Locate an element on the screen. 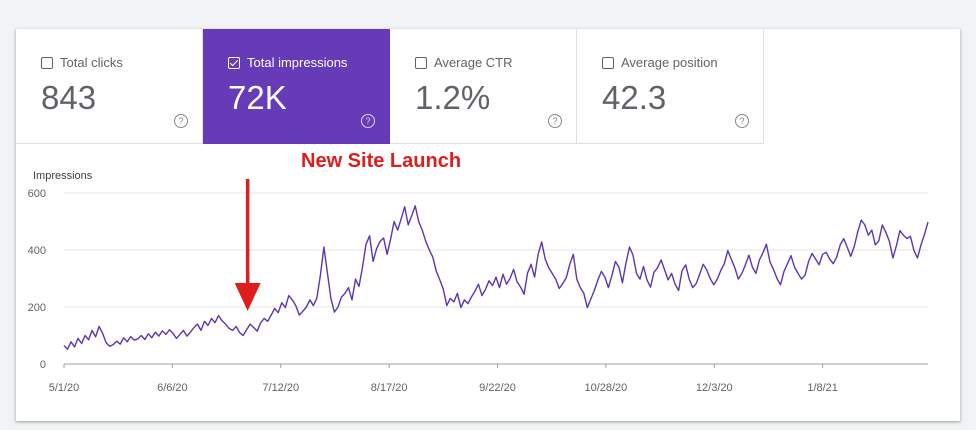 The height and width of the screenshot is (430, 976). y-tick-label: 0 is located at coordinates (43, 365).